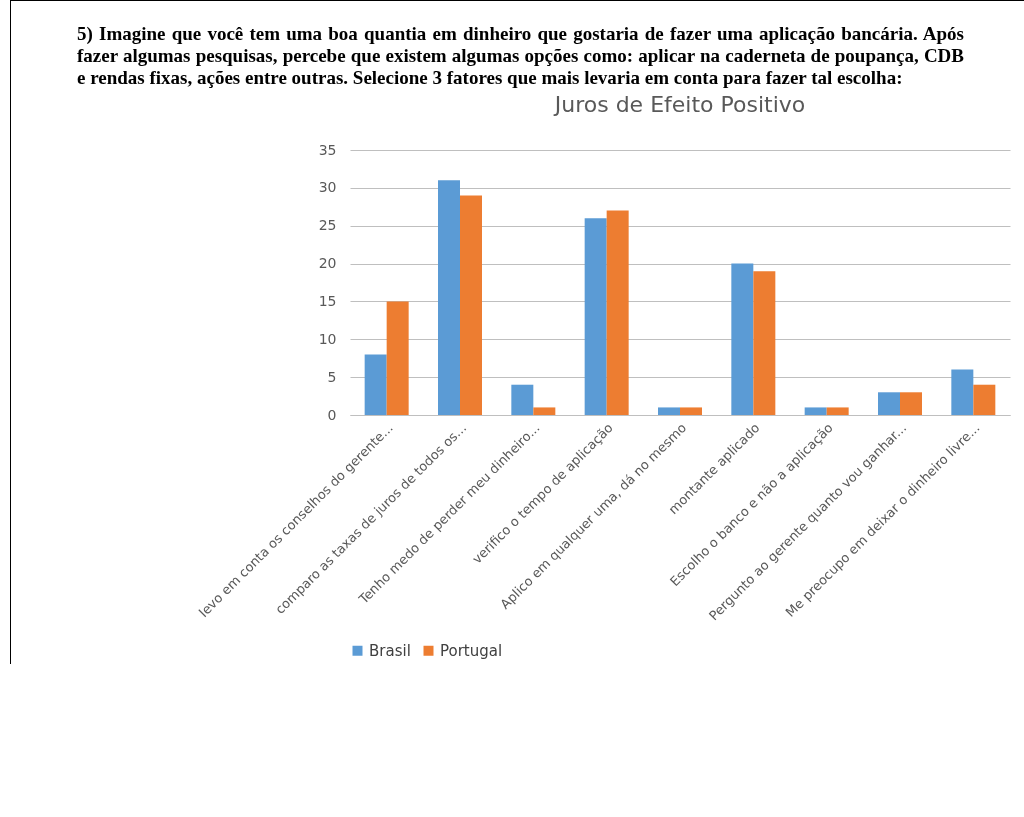 This screenshot has height=817, width=1024. What do you see at coordinates (327, 149) in the screenshot?
I see `y-tick-label: 35` at bounding box center [327, 149].